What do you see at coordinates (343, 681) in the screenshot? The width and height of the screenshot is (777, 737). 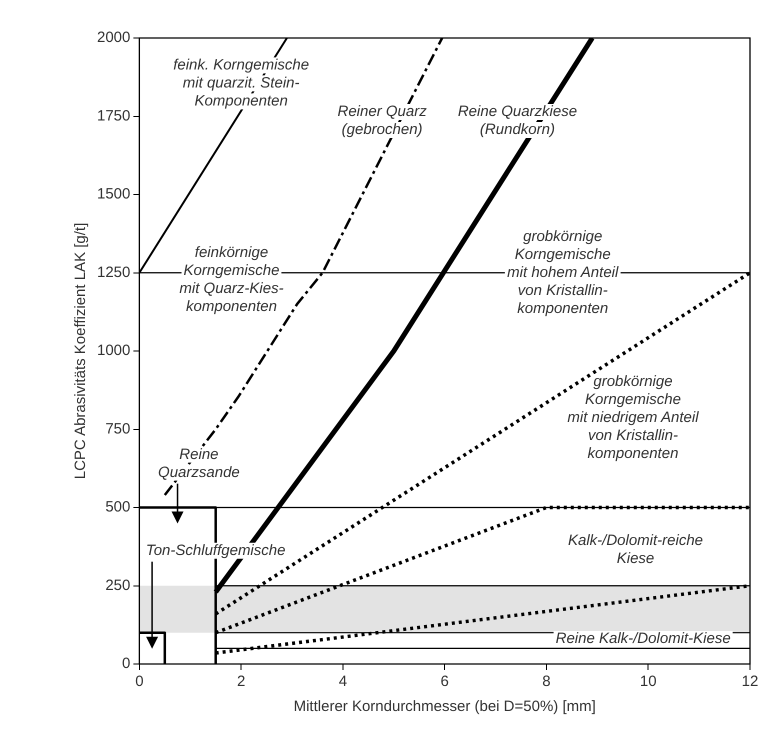 I see `x-tick-label: 4` at bounding box center [343, 681].